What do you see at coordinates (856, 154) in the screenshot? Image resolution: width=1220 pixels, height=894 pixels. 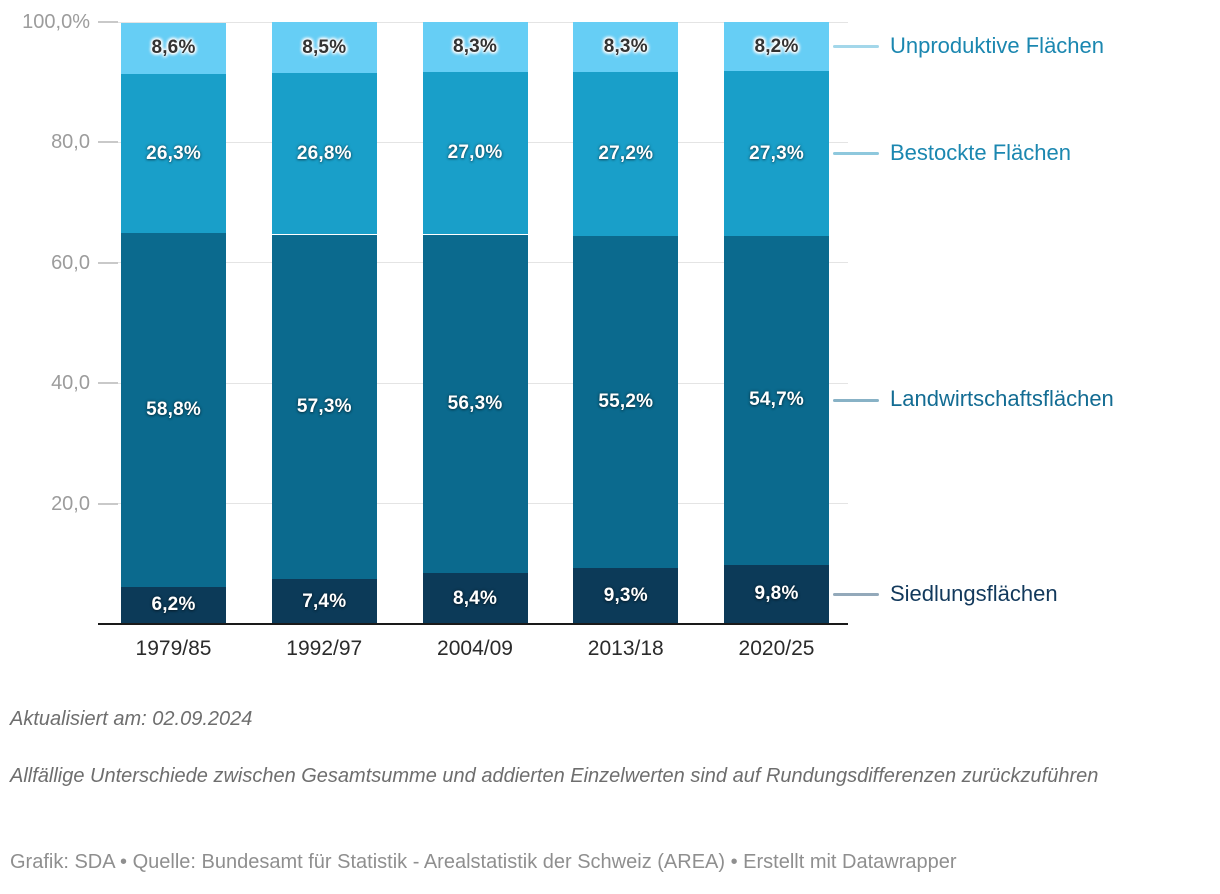 I see `legend-connector-bestockte-fl-chen` at bounding box center [856, 154].